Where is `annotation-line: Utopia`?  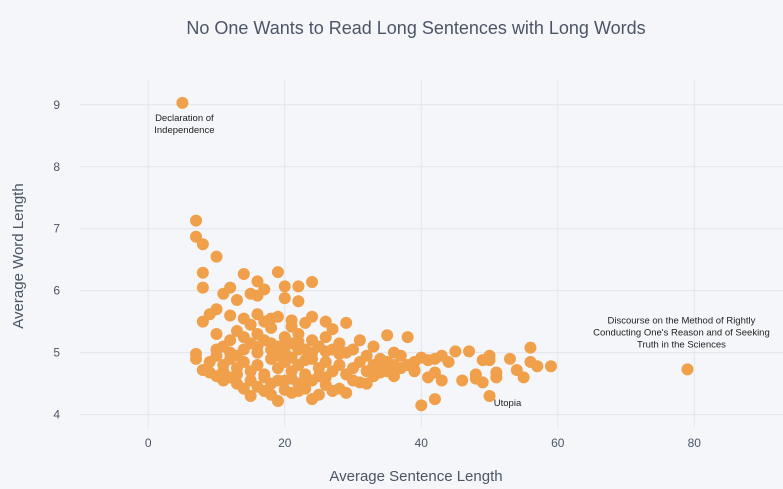
annotation-line: Utopia is located at coordinates (508, 403).